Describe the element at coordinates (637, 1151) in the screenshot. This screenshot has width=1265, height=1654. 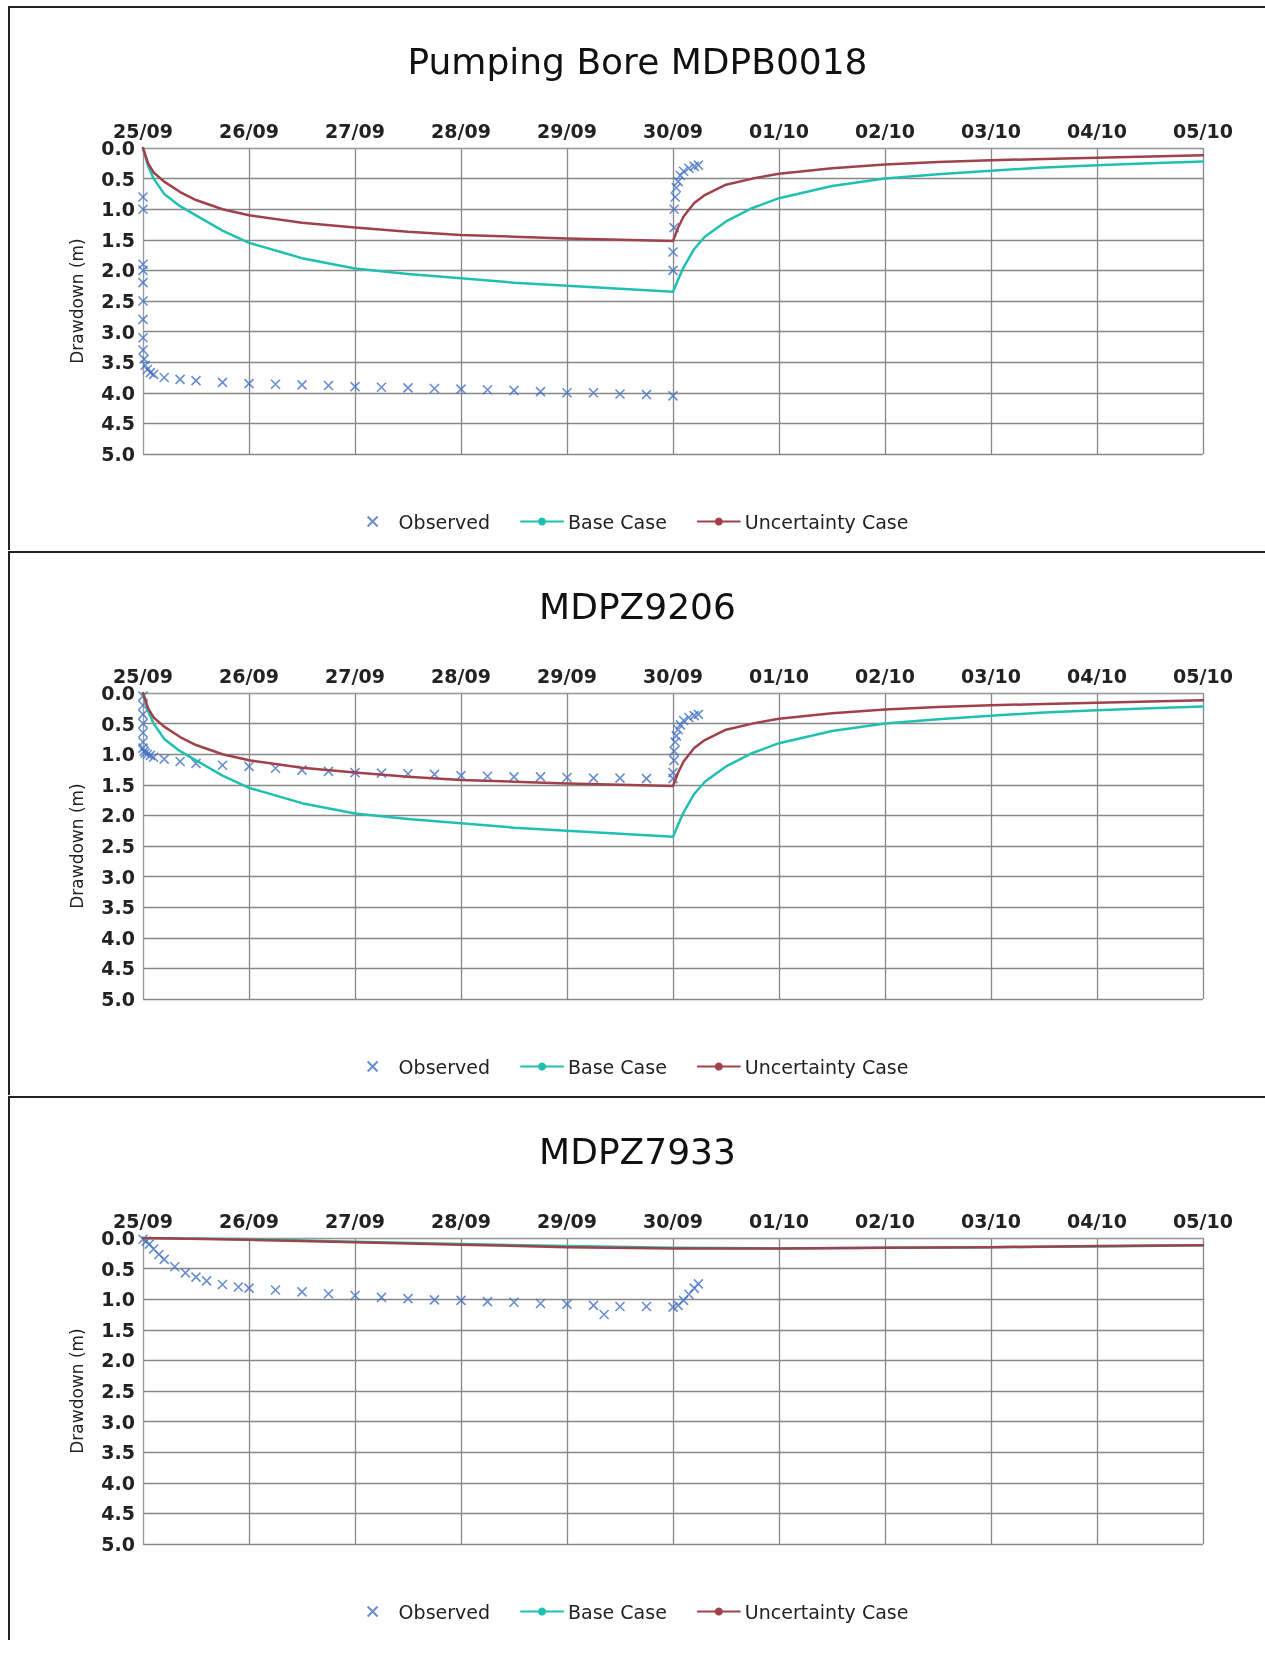
I see `chart-title: MDPZ7933` at that location.